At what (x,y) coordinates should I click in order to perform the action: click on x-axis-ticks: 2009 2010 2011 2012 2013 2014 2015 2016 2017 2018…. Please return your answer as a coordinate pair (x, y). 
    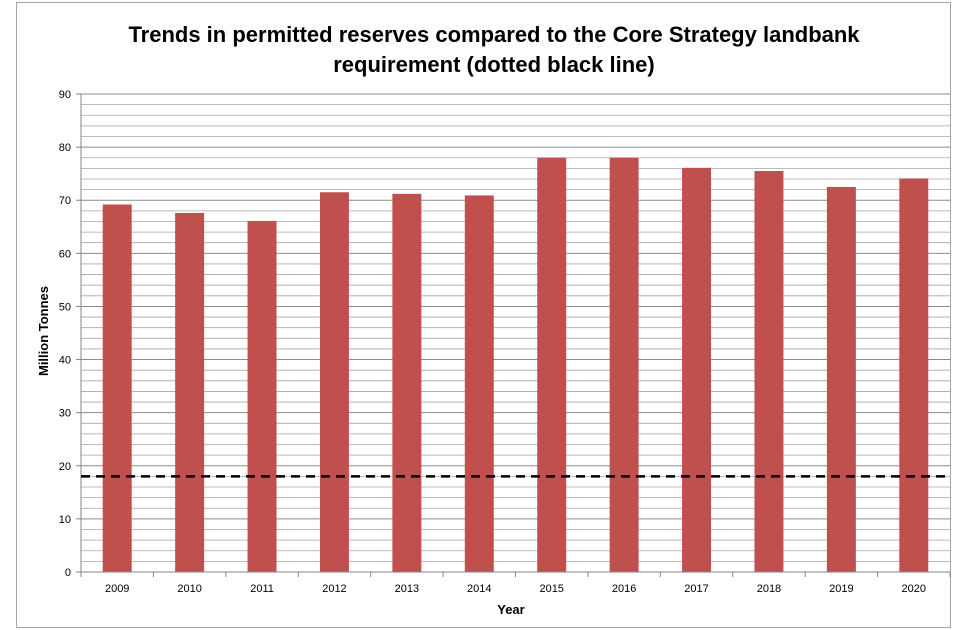
    Looking at the image, I should click on (515, 583).